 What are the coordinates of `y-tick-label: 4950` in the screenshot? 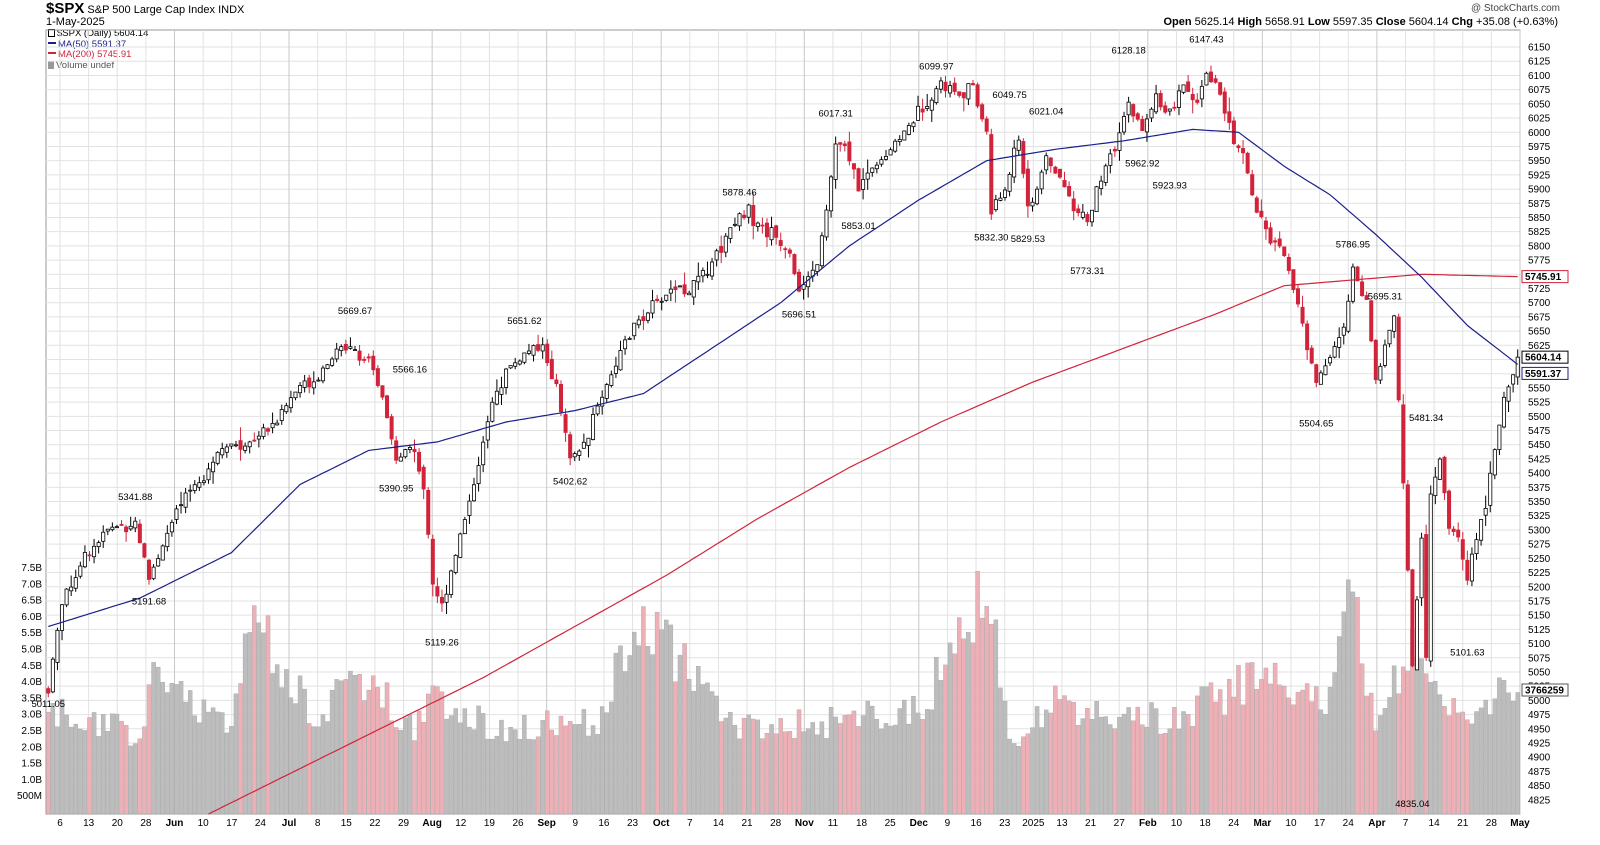 It's located at (1539, 729).